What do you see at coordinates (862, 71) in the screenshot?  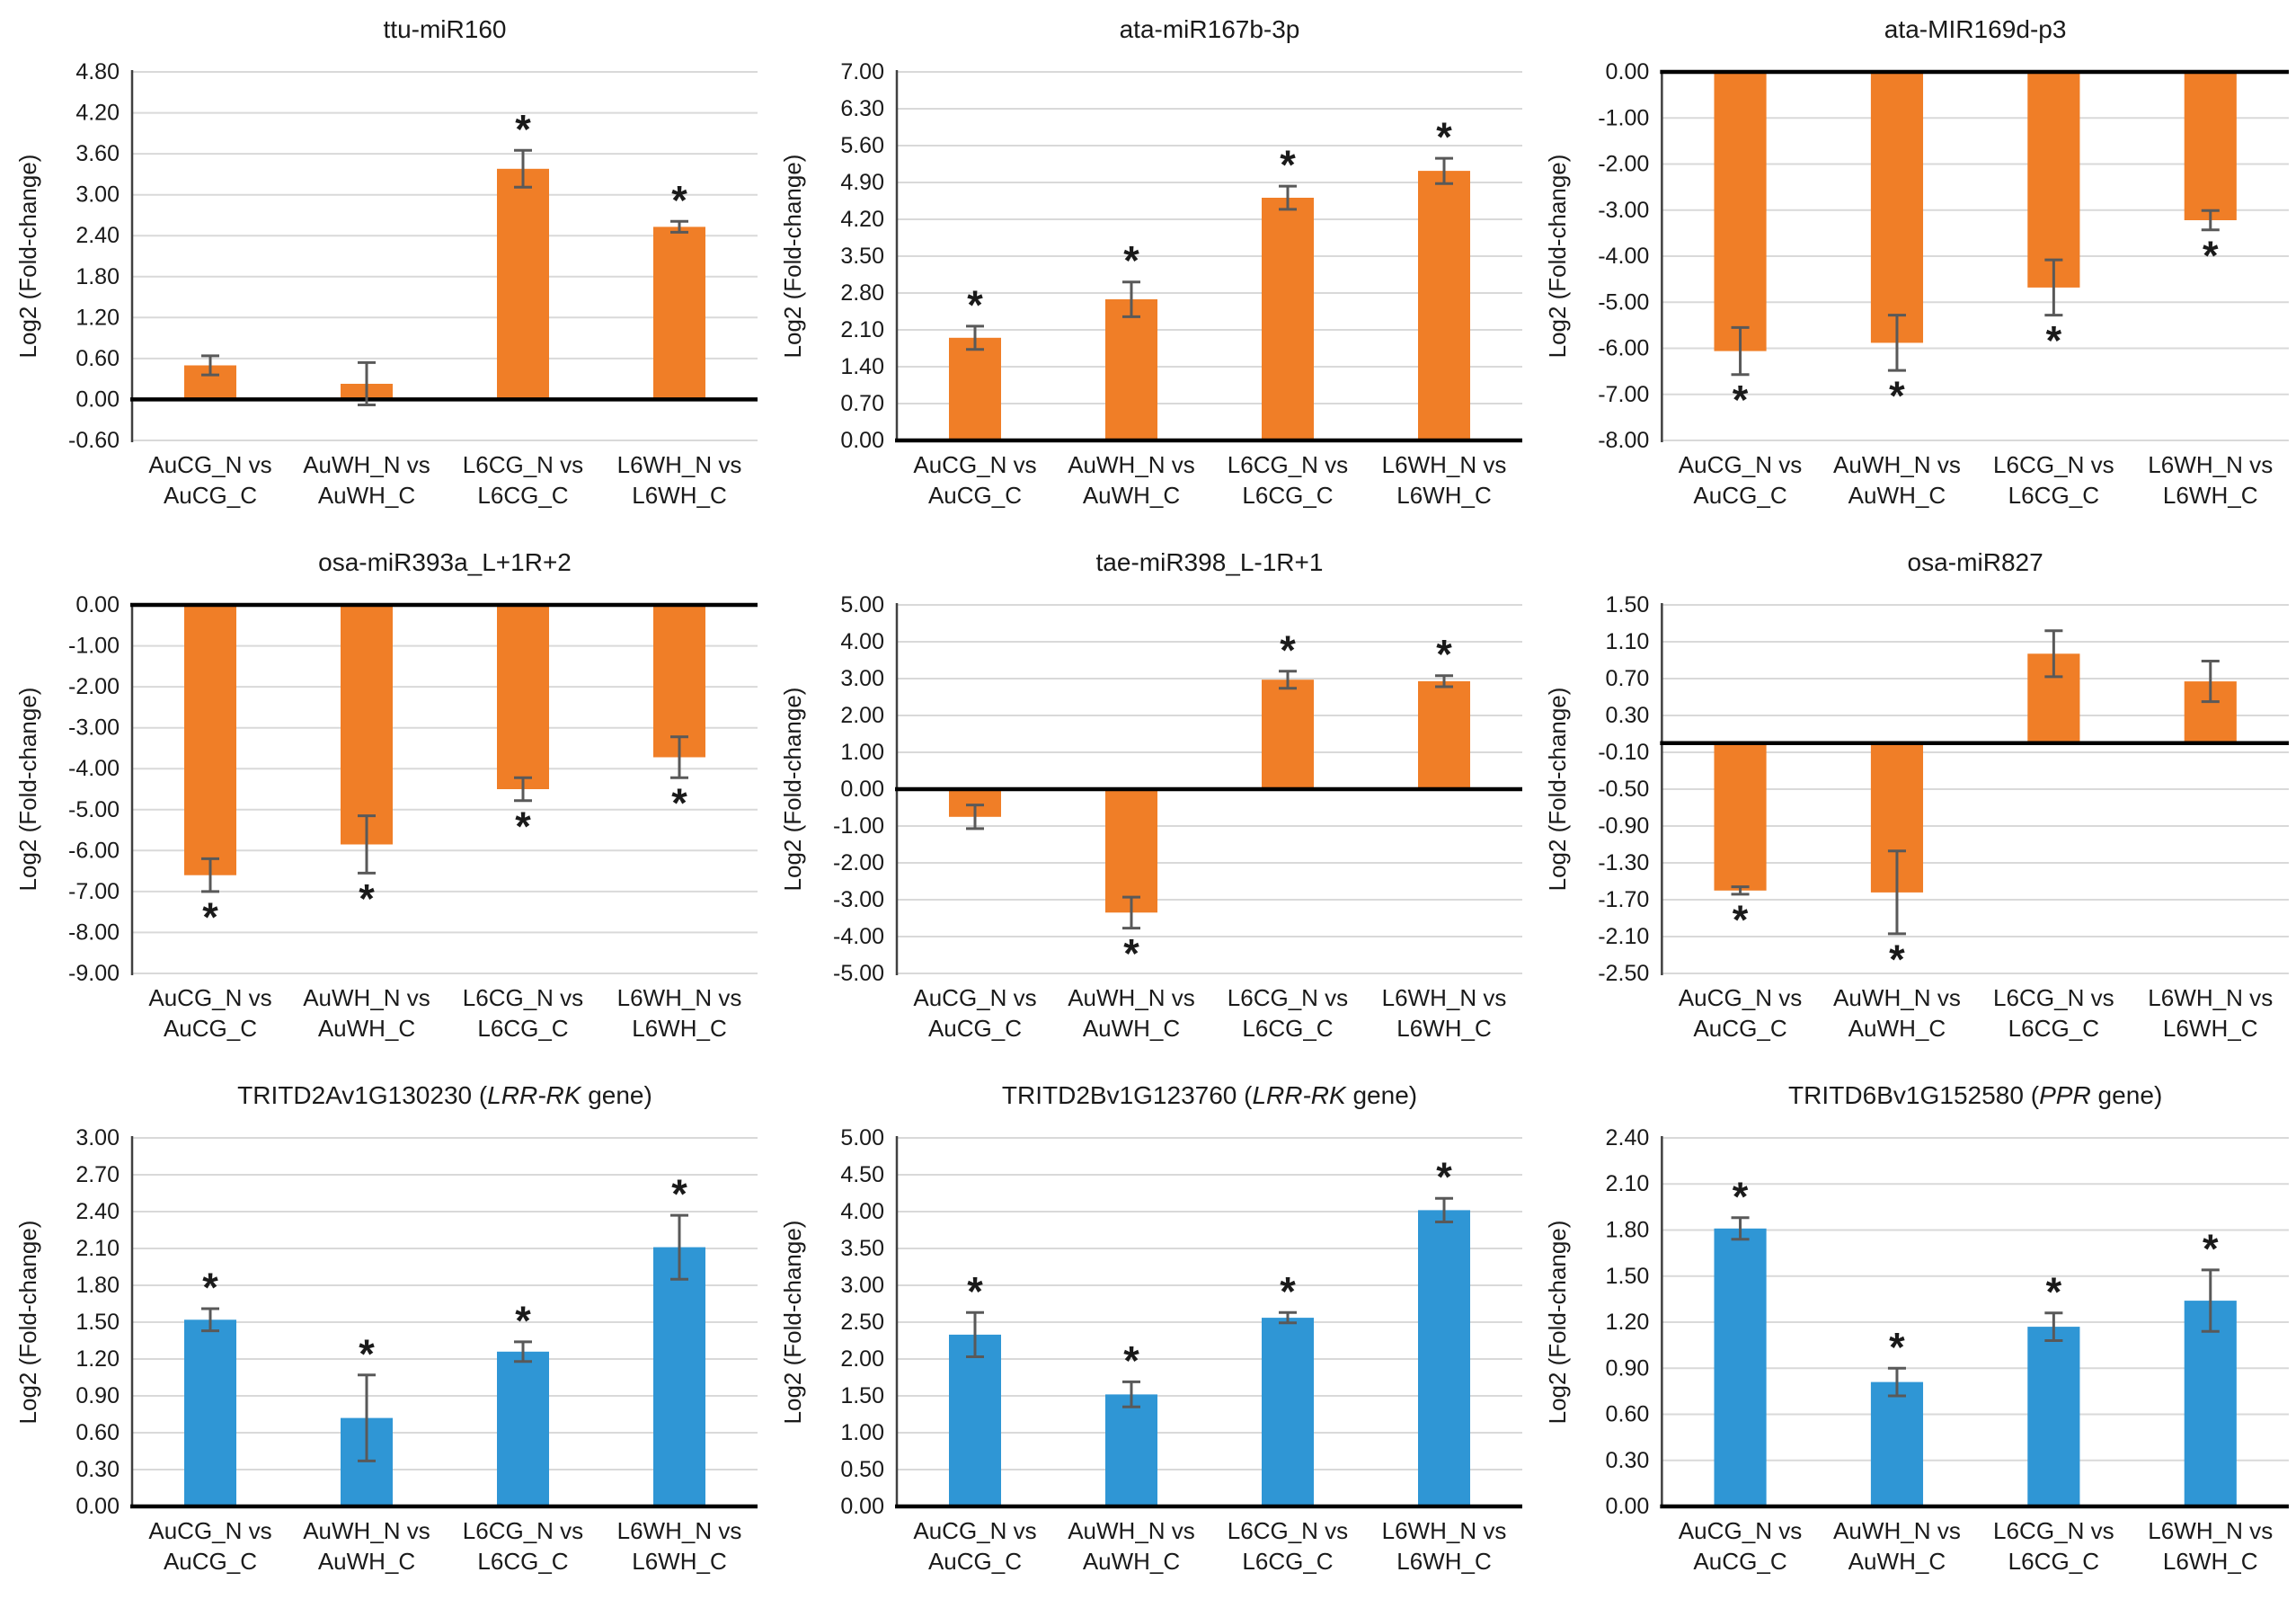 I see `y-axis-tick-label: 7.00` at bounding box center [862, 71].